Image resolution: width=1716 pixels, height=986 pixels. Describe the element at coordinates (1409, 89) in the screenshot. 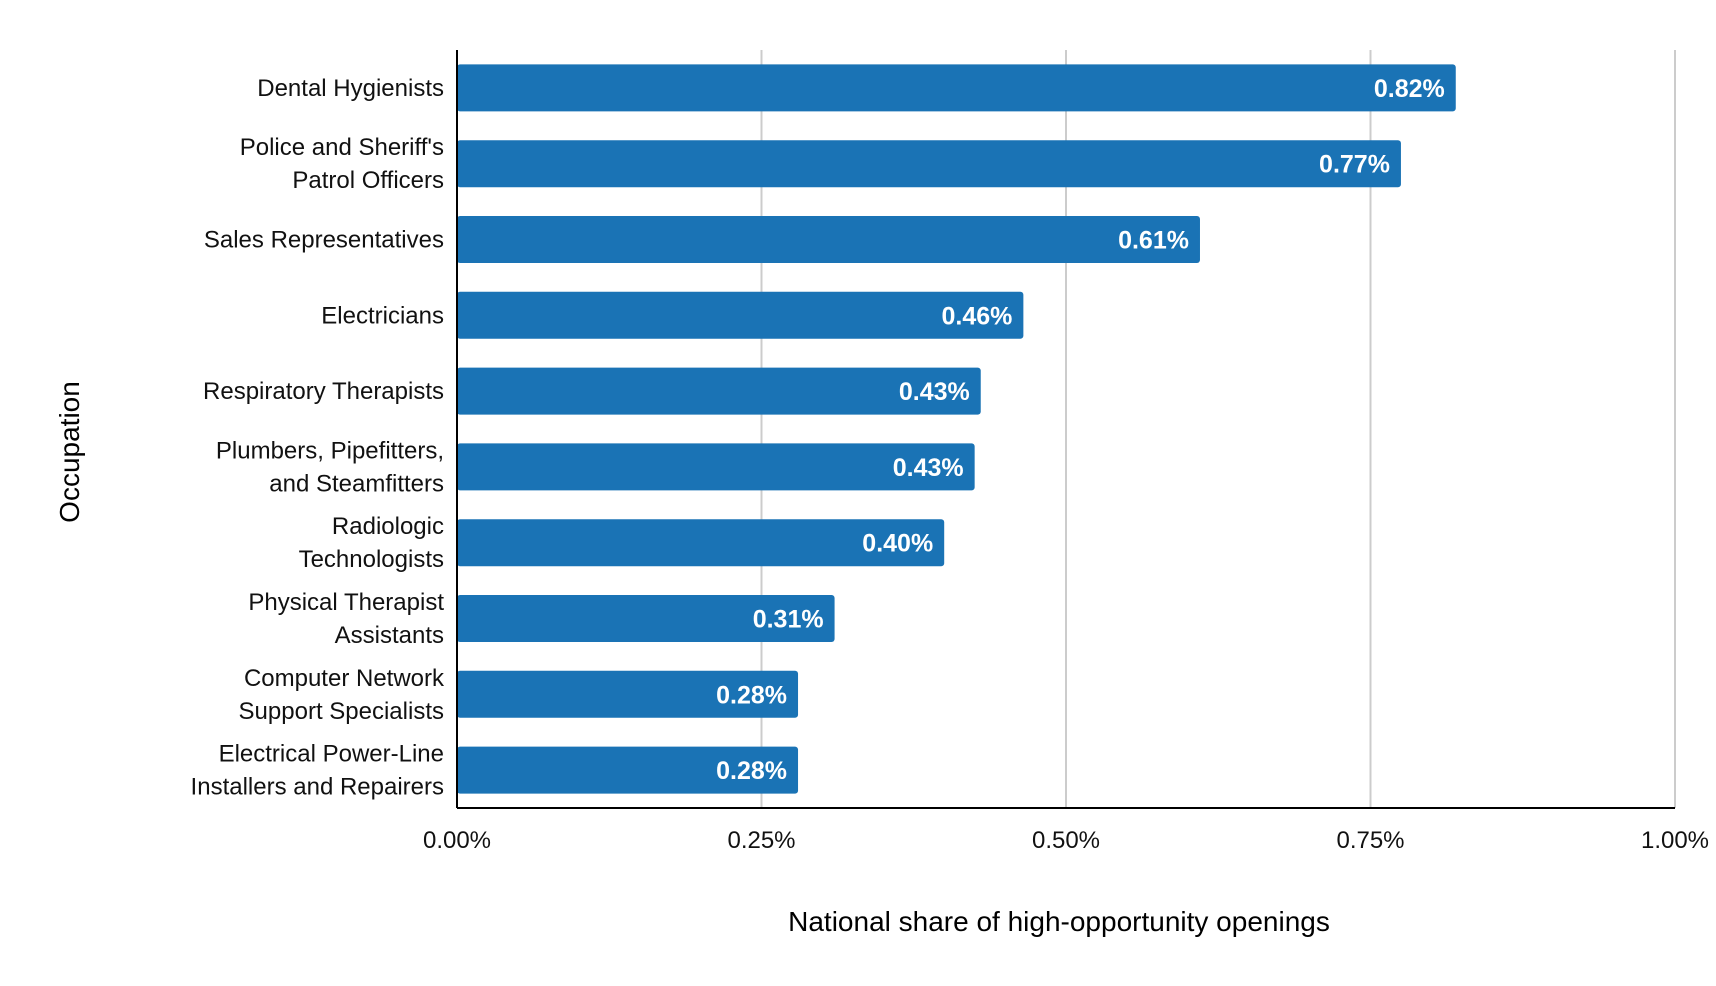

I see `data-label: 0.82%` at that location.